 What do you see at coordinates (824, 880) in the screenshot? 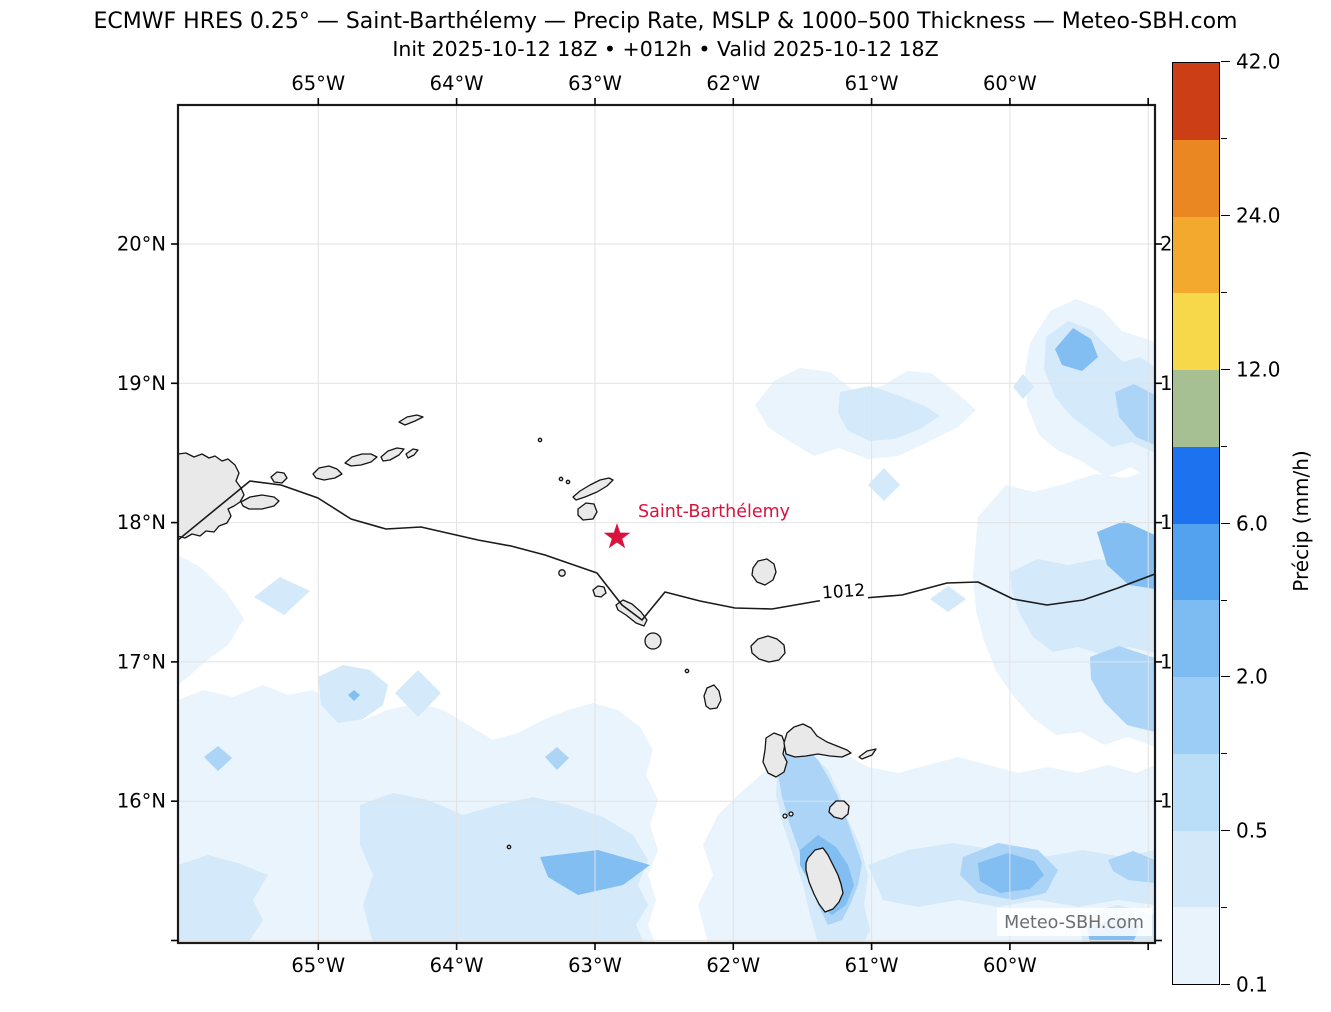
I see `island-dominica` at bounding box center [824, 880].